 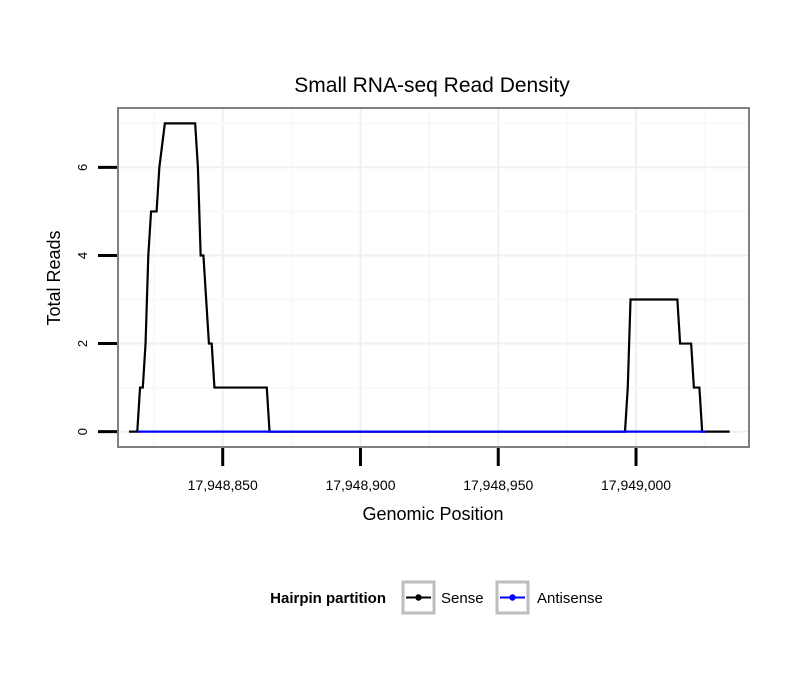 I want to click on legend-point-sense, so click(x=418, y=597).